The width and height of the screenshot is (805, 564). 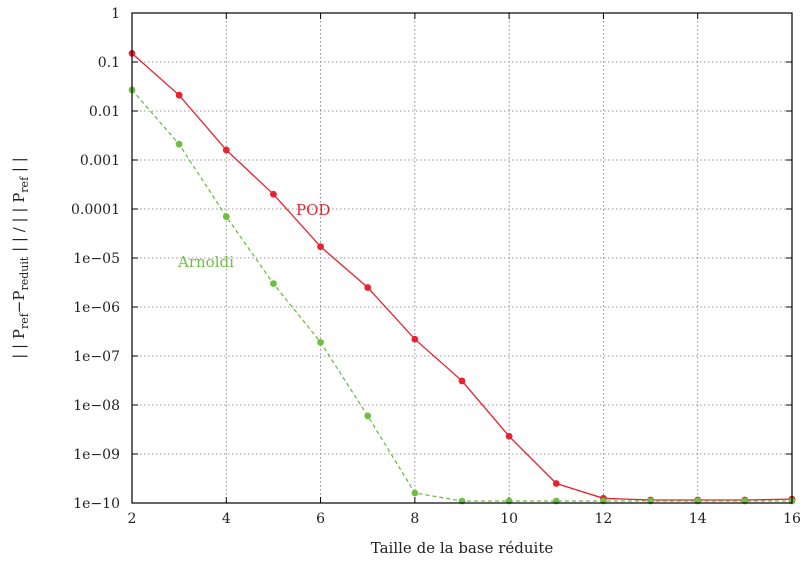 I want to click on x-tick-label: 10, so click(x=509, y=519).